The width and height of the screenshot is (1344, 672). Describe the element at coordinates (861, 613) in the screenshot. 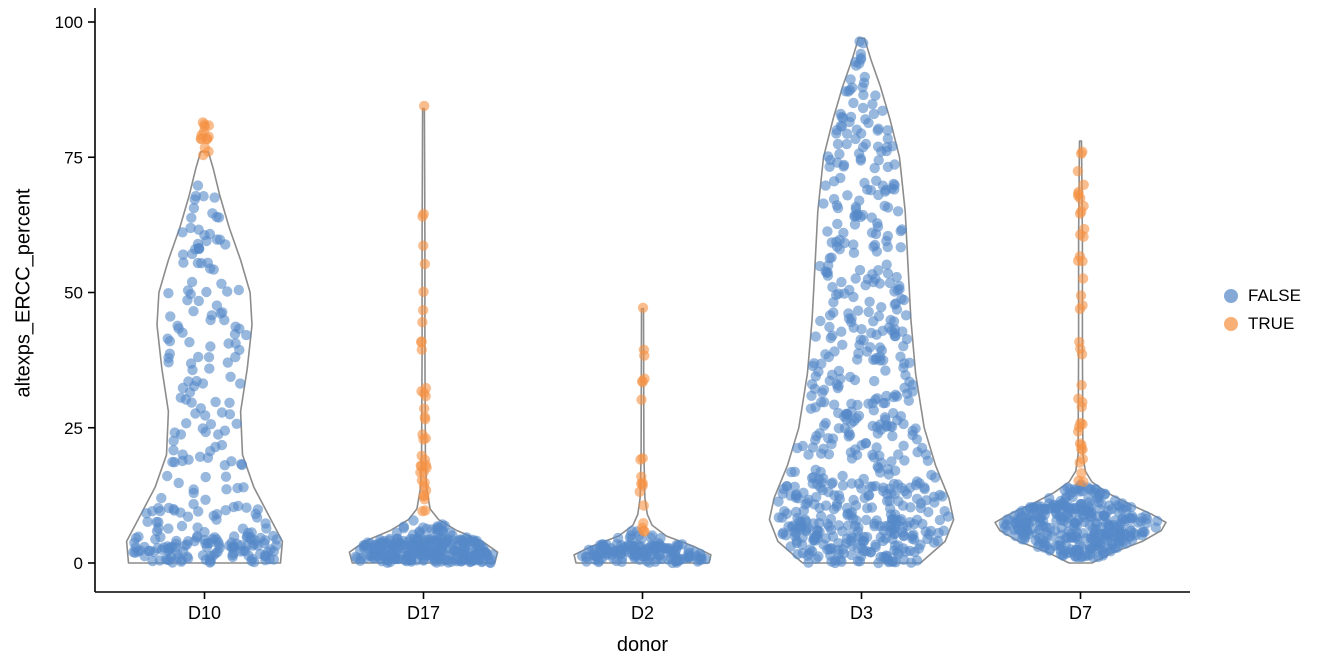

I see `x-tick-label: D3` at that location.